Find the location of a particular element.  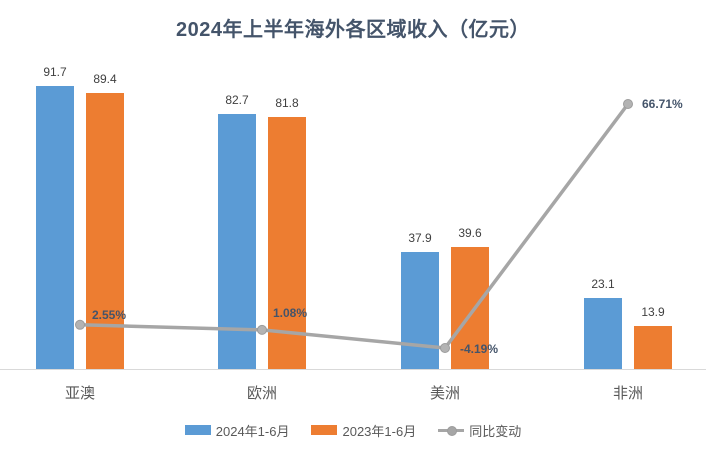

line-point-label: 1.08% is located at coordinates (290, 312).